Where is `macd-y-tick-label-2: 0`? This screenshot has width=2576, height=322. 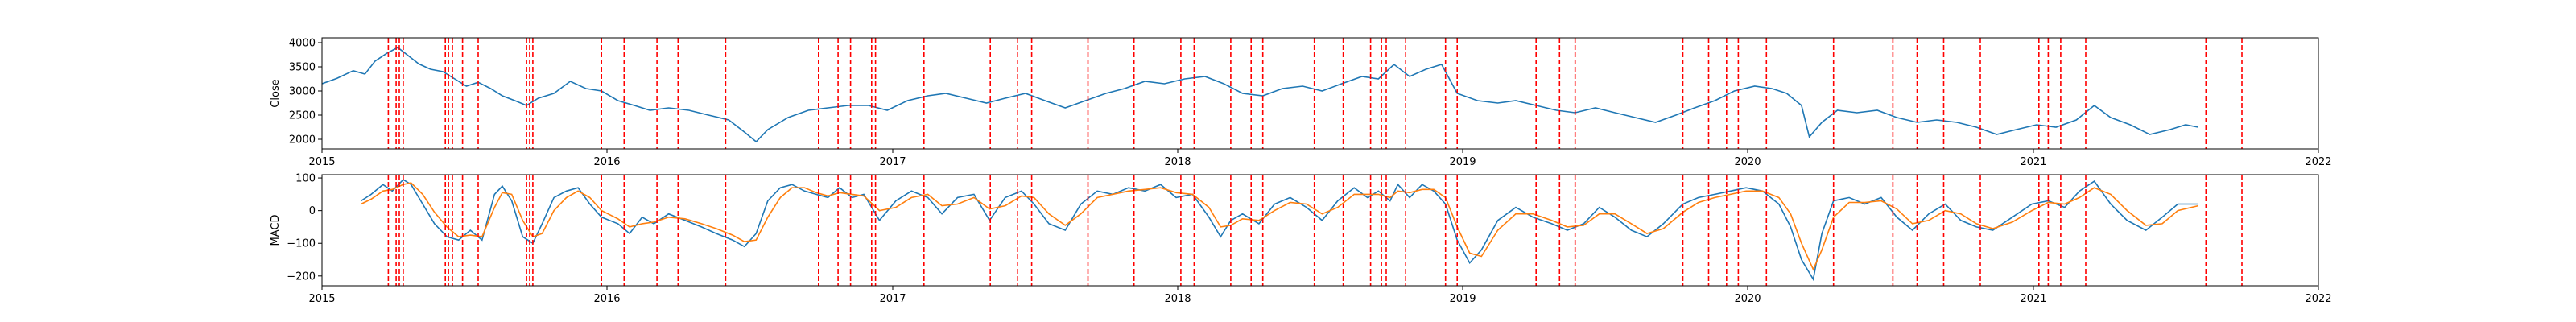
macd-y-tick-label-2: 0 is located at coordinates (312, 211).